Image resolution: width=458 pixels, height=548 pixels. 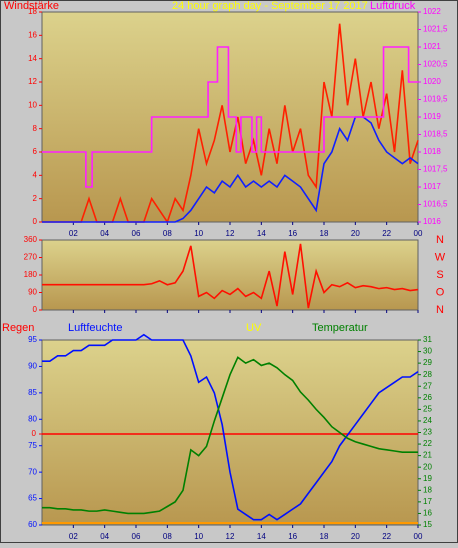 I want to click on compass-label: O, so click(x=440, y=292).